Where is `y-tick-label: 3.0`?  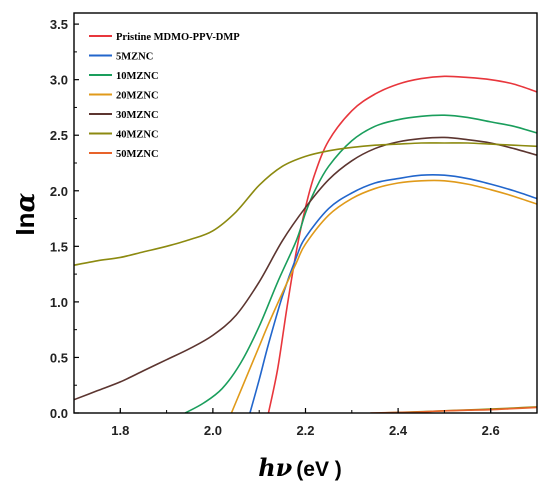
y-tick-label: 3.0 is located at coordinates (59, 80).